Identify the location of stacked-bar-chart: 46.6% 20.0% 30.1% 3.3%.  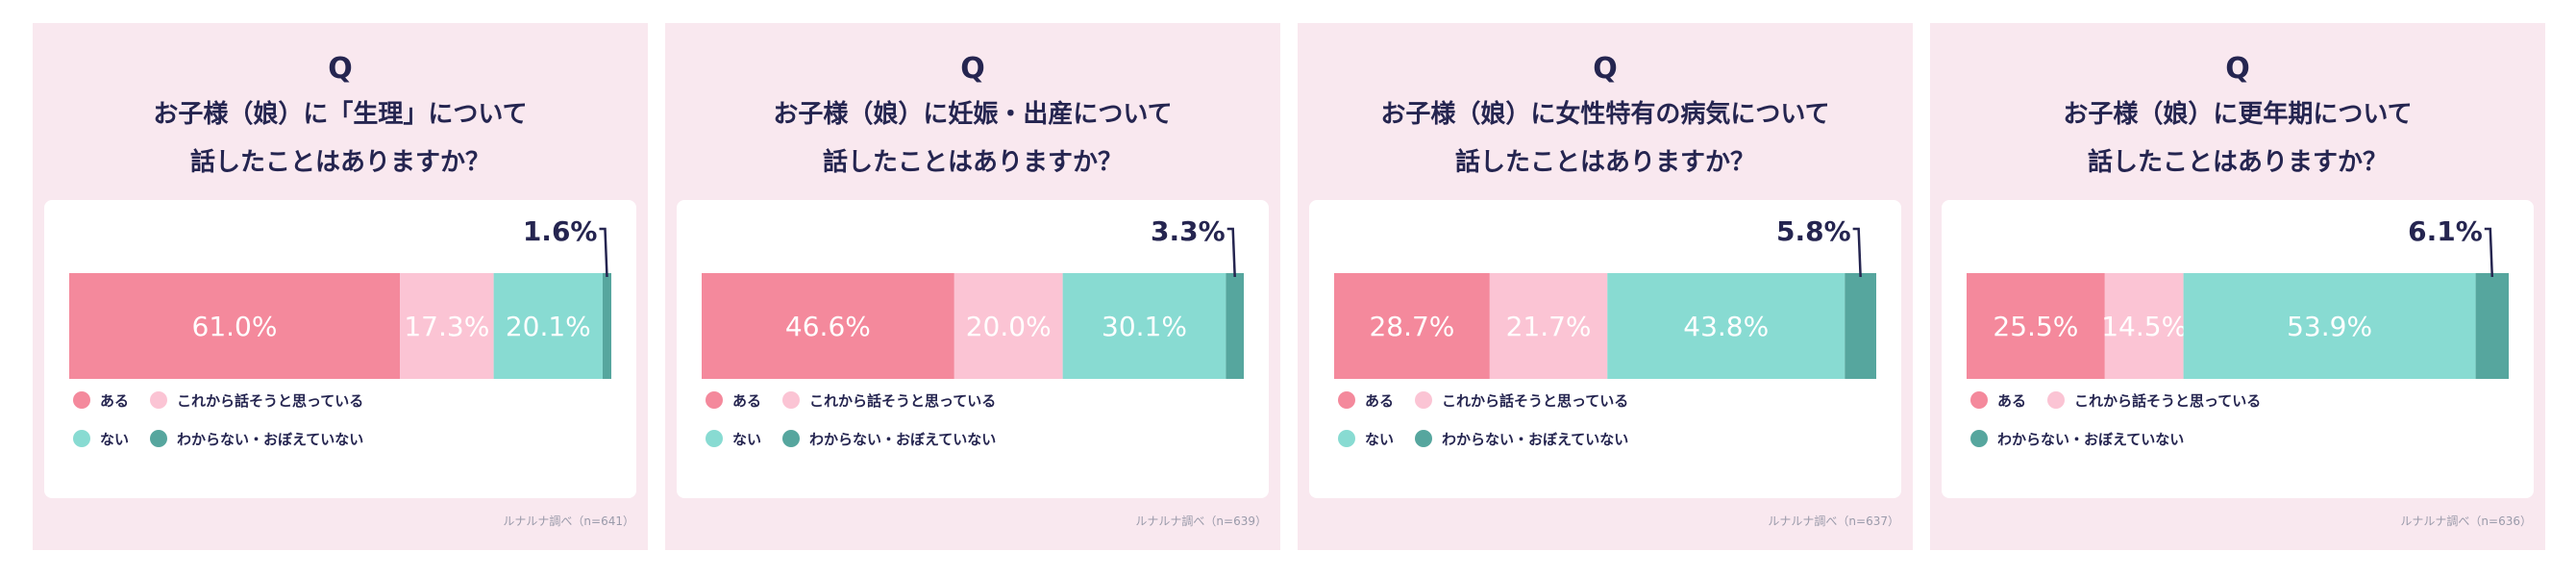
(973, 297).